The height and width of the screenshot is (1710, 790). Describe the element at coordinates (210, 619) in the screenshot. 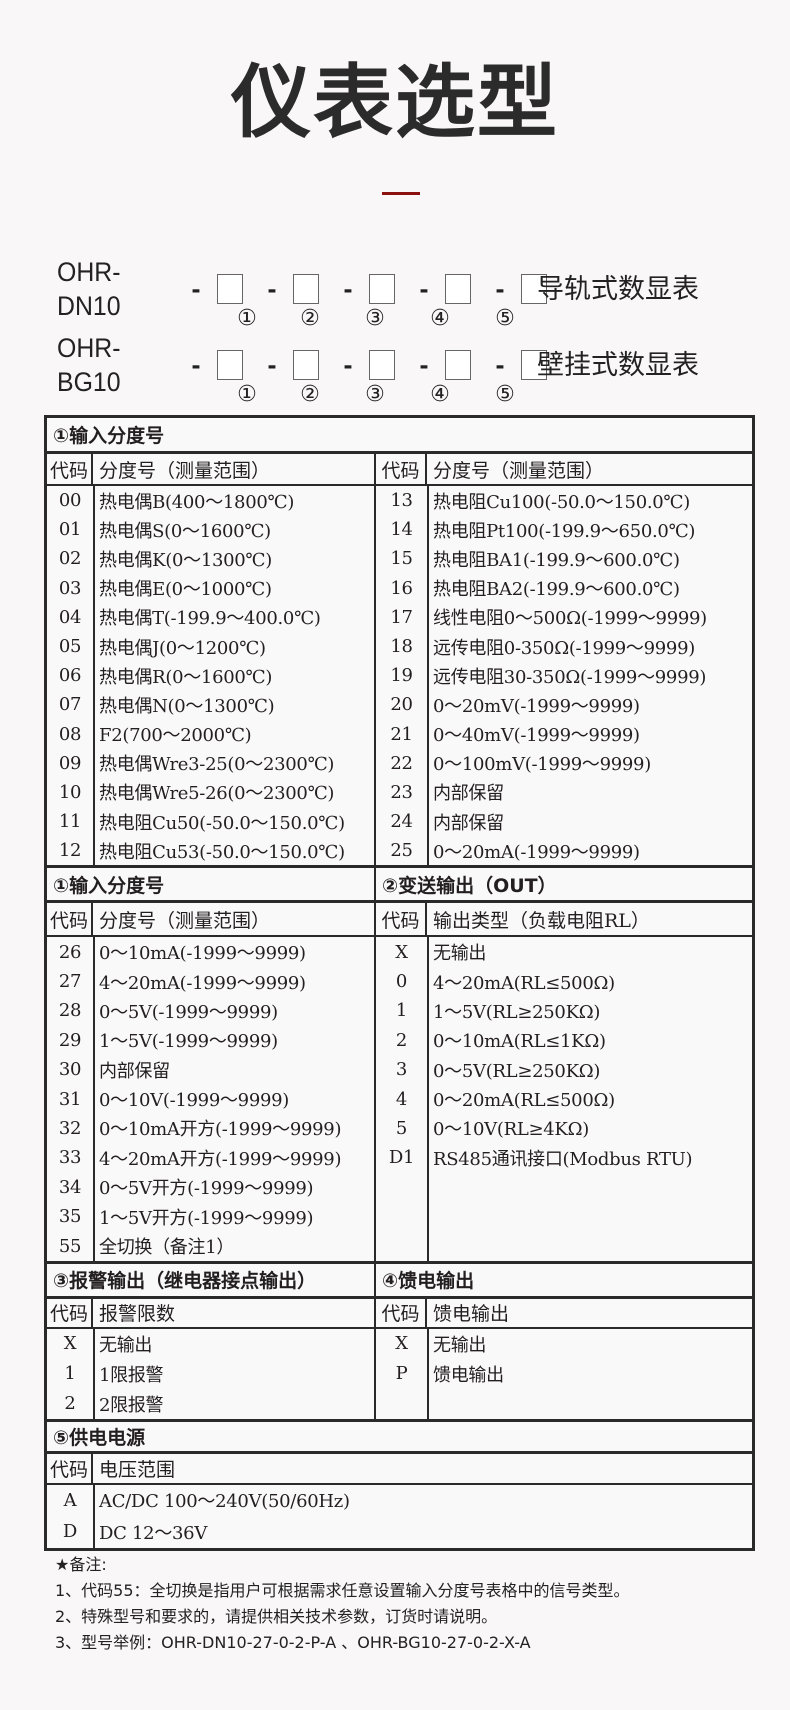

I see `desc-cell: 热电偶T(-199.9～400.0℃)` at that location.